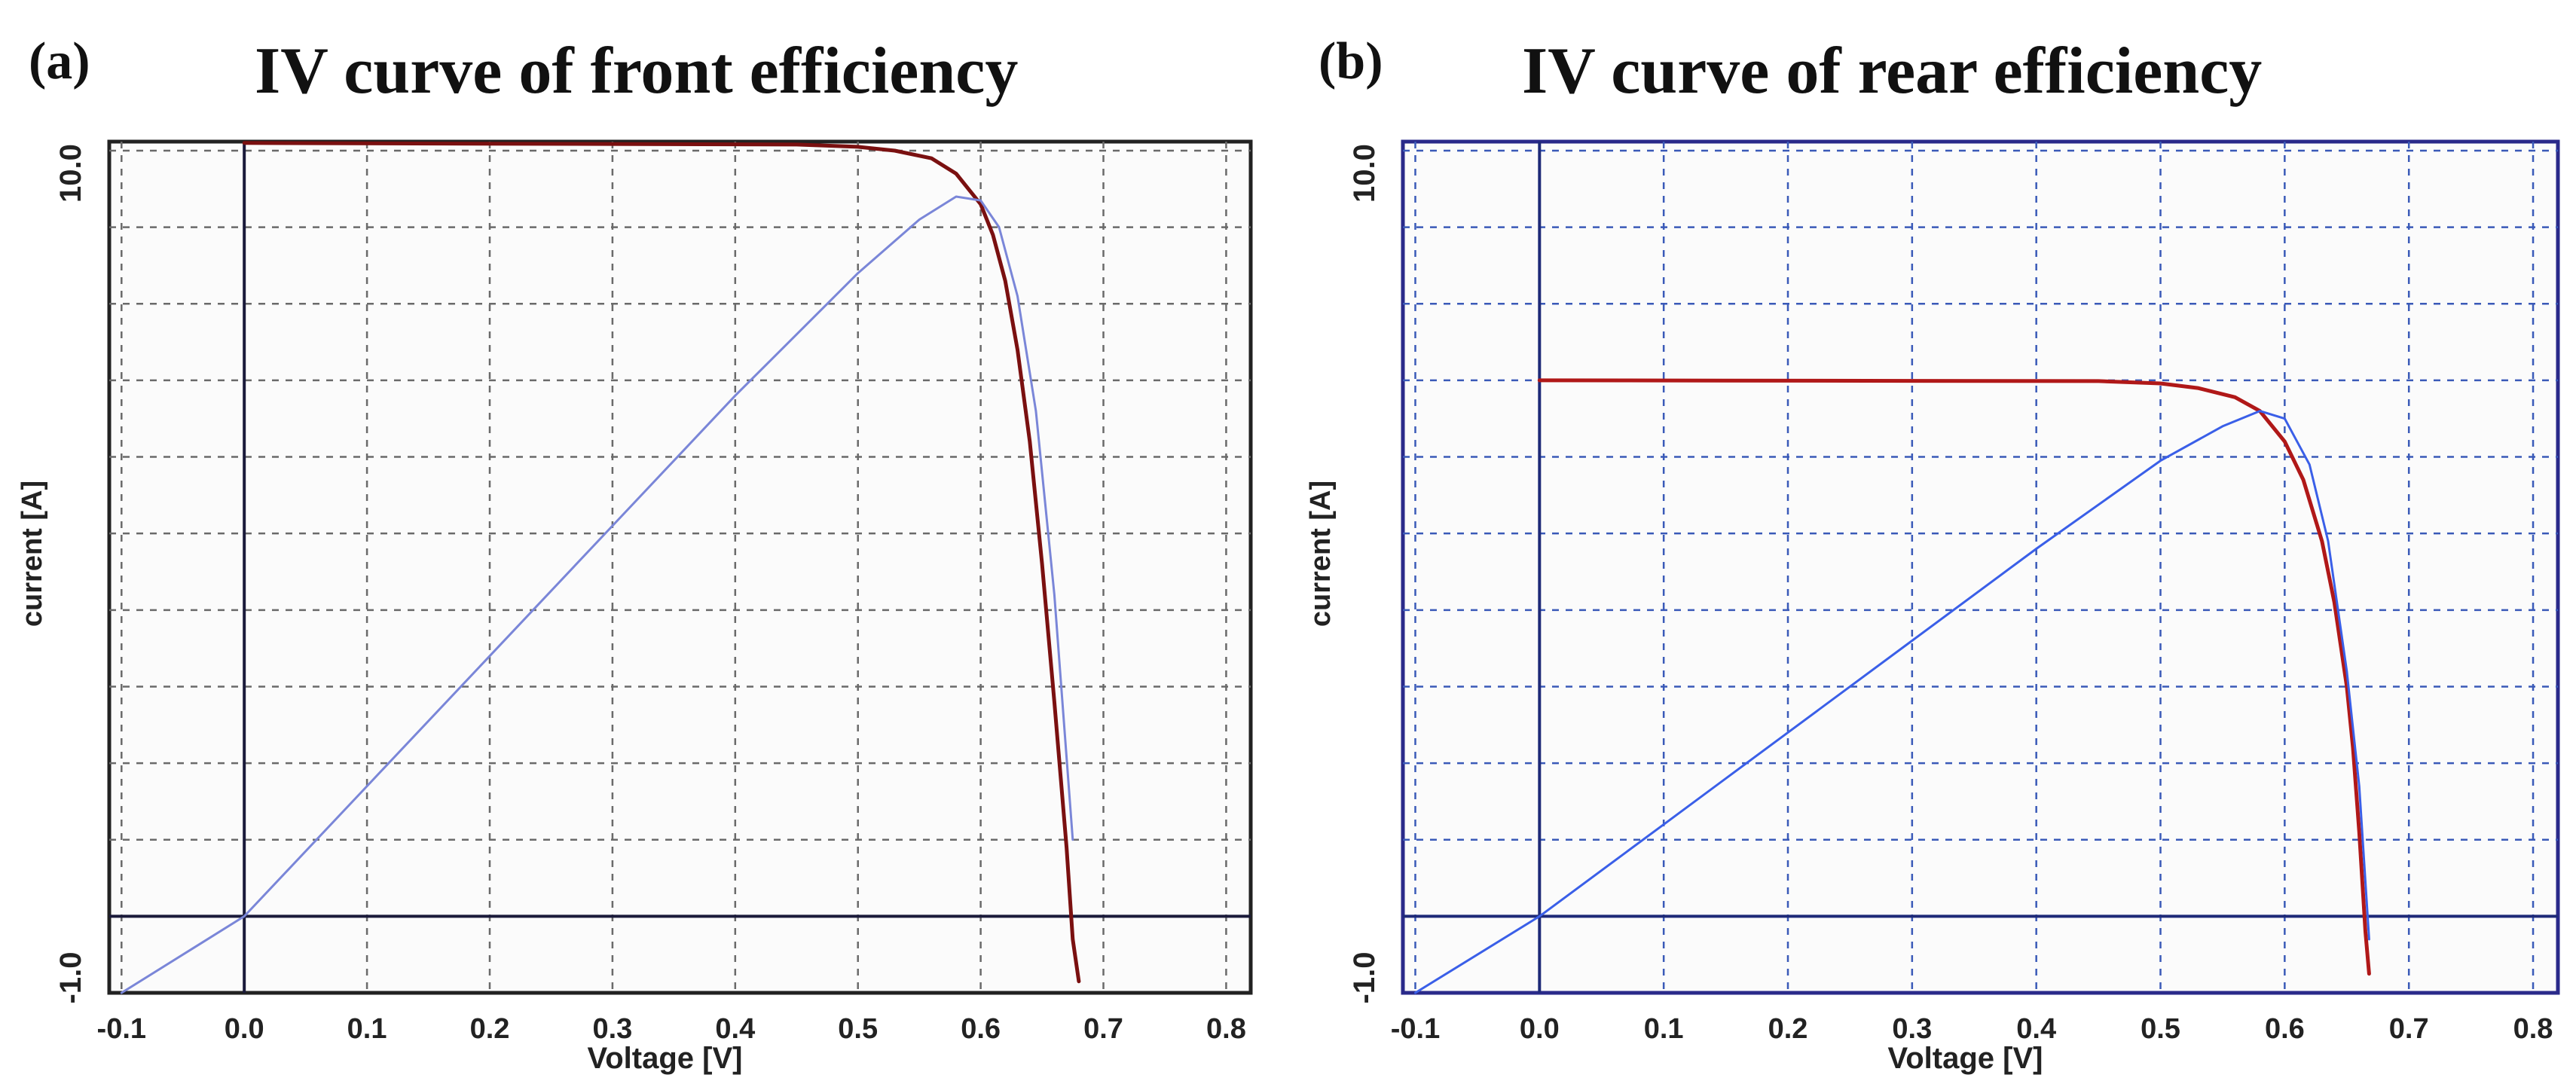 This screenshot has width=2576, height=1087. What do you see at coordinates (1892, 71) in the screenshot?
I see `chart-title: IV curve of rear efficiency` at bounding box center [1892, 71].